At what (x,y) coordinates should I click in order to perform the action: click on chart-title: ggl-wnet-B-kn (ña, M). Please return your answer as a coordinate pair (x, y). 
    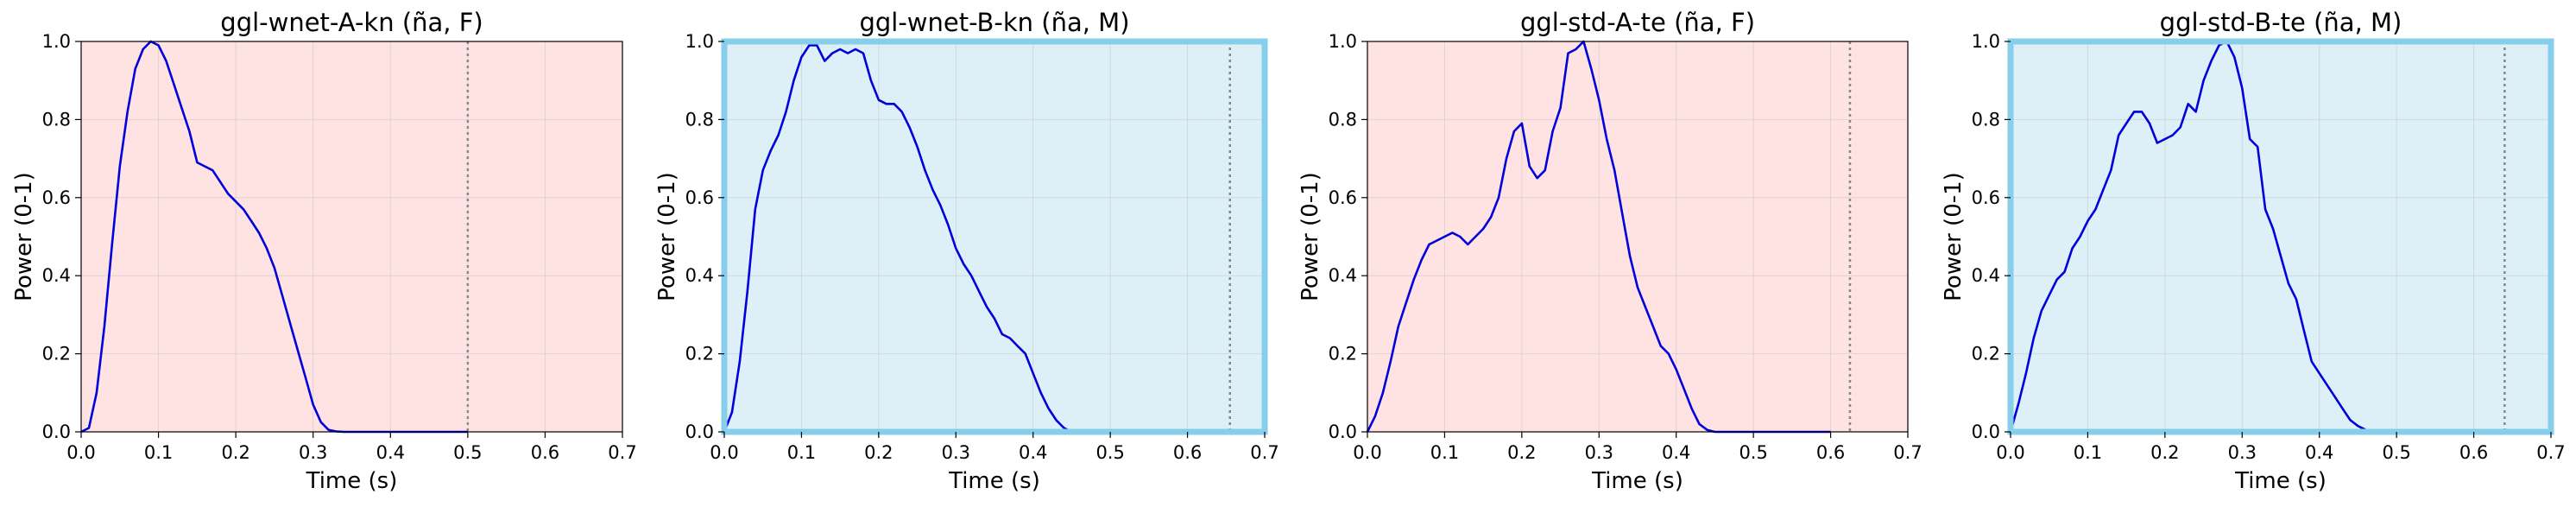
    Looking at the image, I should click on (994, 22).